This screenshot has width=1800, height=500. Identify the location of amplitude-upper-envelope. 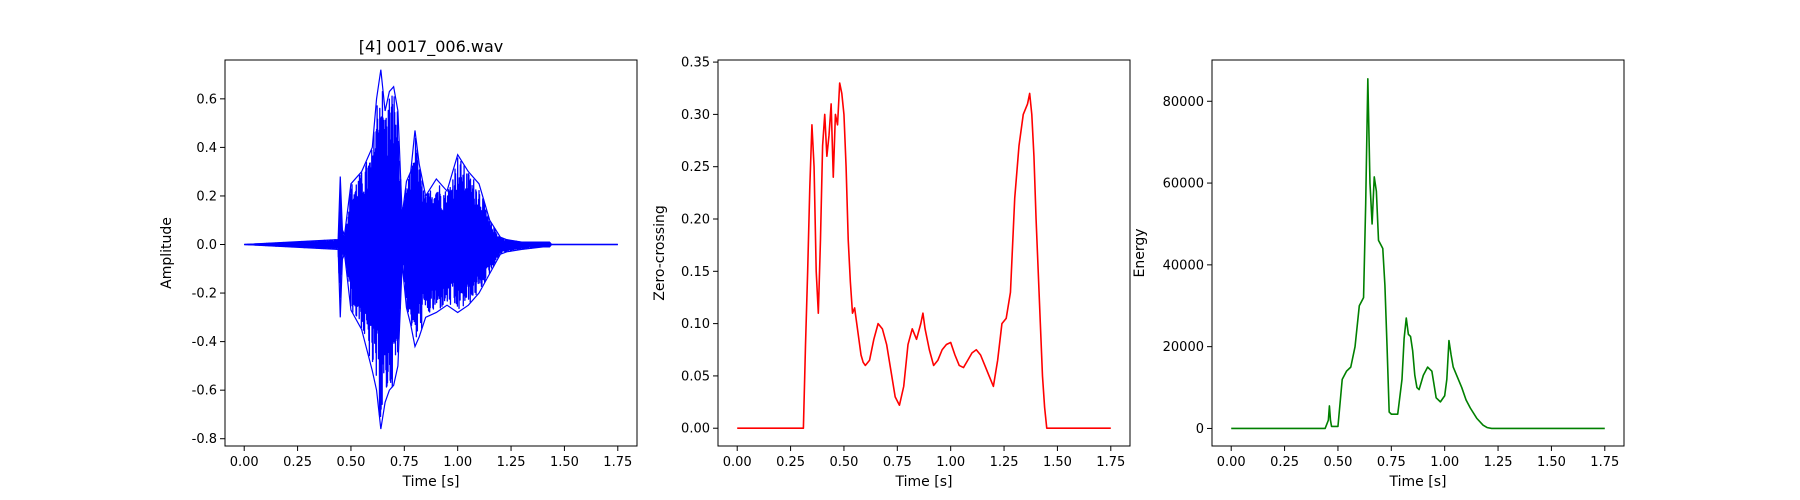
(431, 157).